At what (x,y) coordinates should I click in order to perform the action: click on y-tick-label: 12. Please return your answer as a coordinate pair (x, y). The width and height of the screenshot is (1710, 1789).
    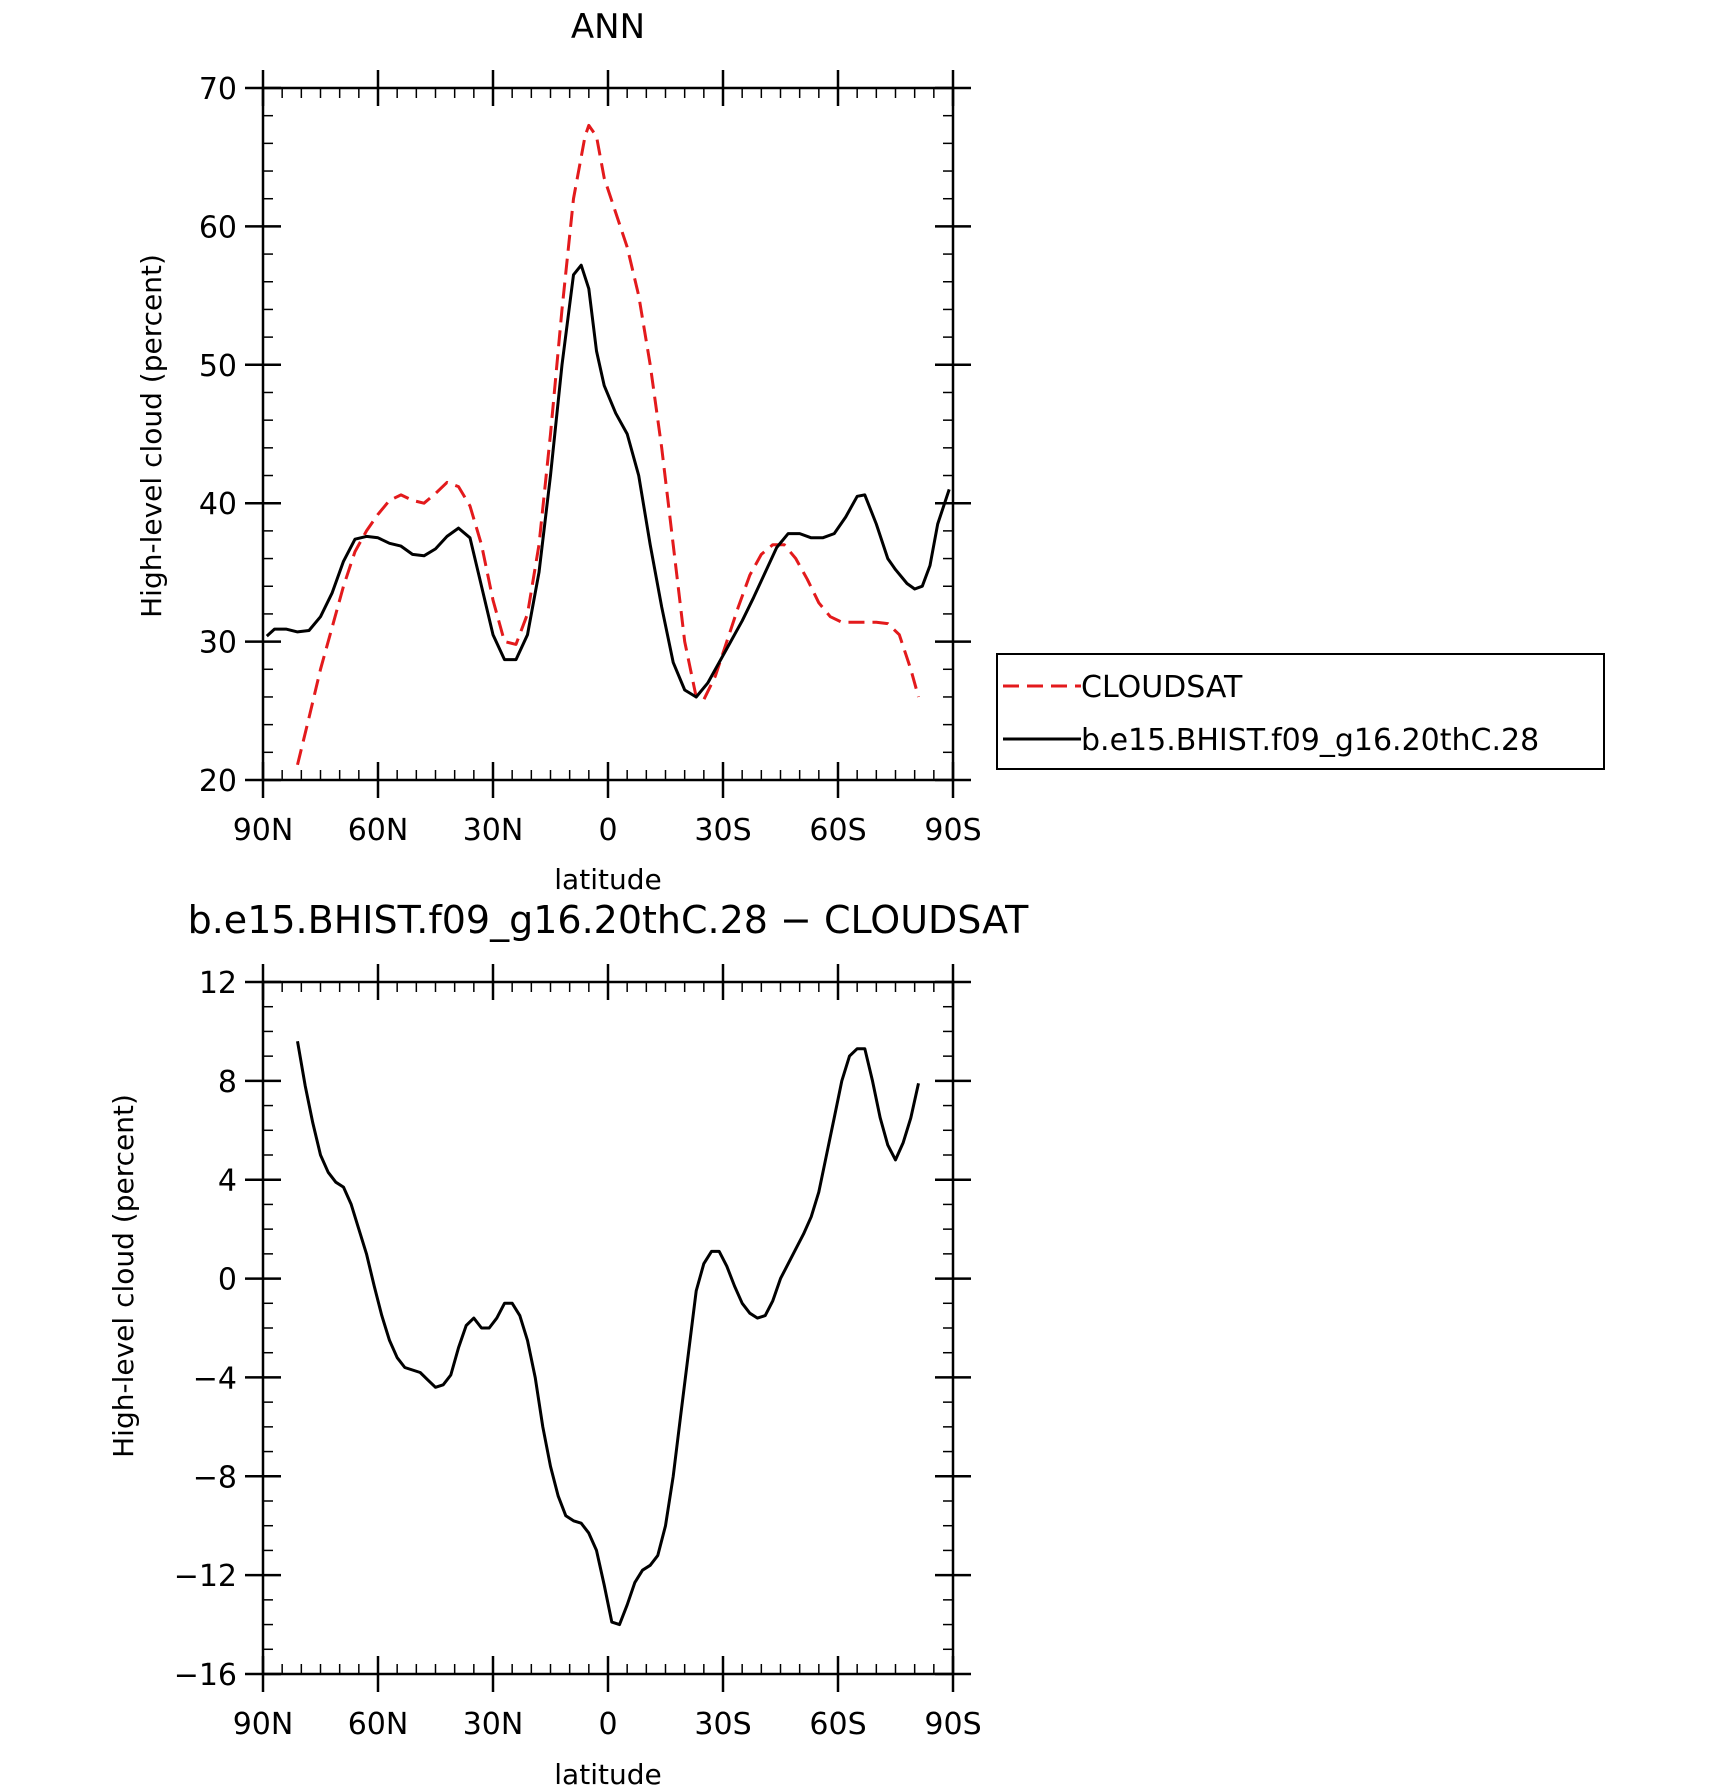
    Looking at the image, I should click on (218, 983).